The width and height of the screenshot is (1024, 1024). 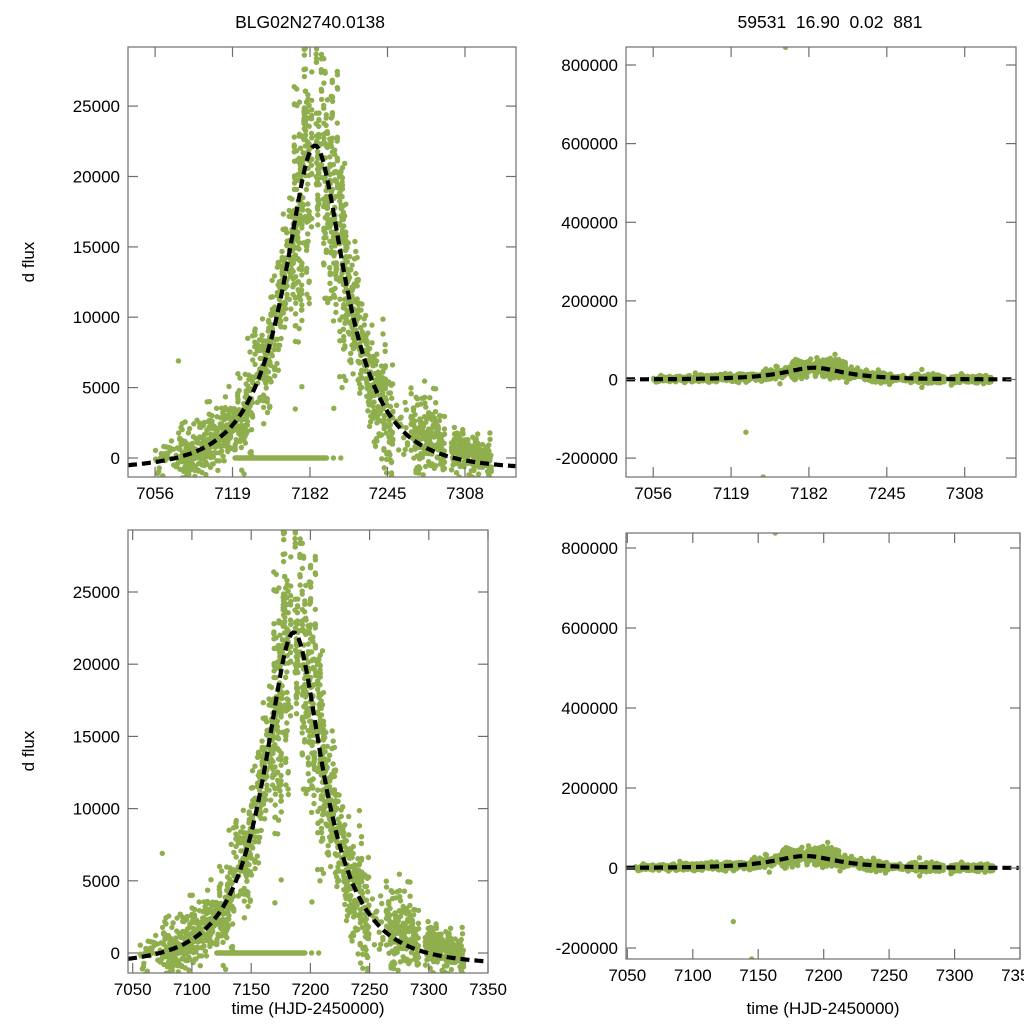 I want to click on x-axis-label-bottom-left: time (HJD-2450000), so click(x=307, y=1008).